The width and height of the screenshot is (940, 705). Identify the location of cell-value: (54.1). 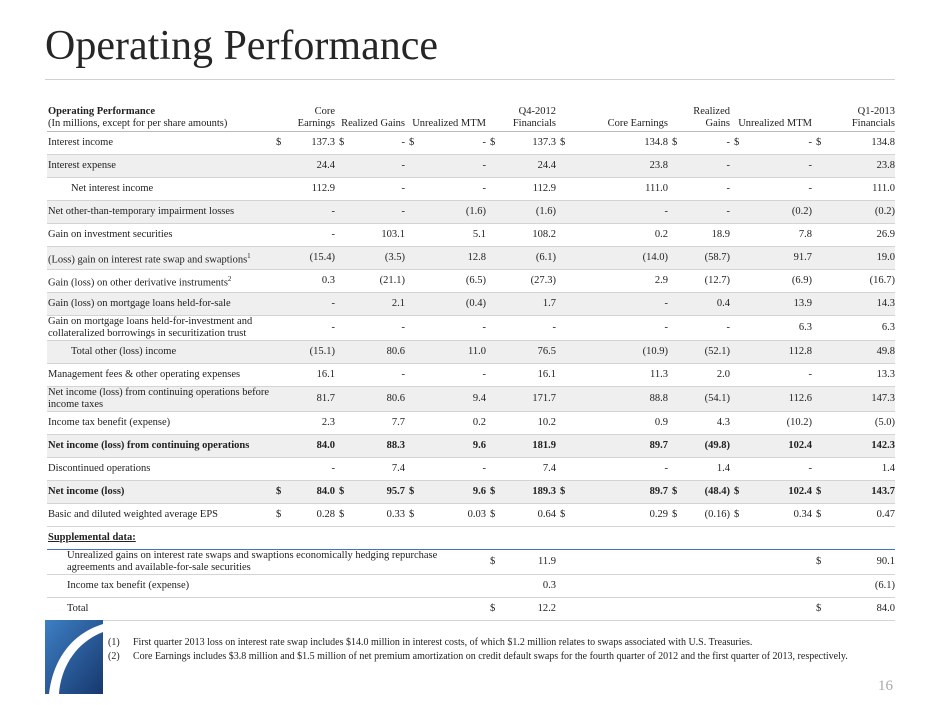
(717, 398).